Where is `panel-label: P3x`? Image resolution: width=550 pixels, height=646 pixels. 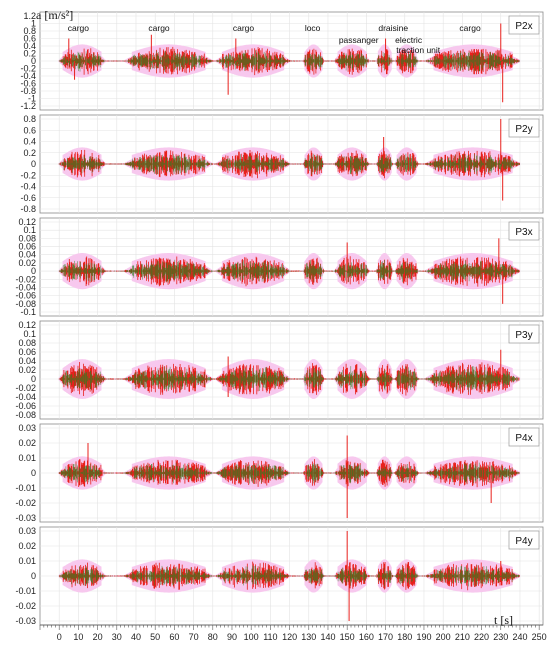 panel-label: P3x is located at coordinates (524, 231).